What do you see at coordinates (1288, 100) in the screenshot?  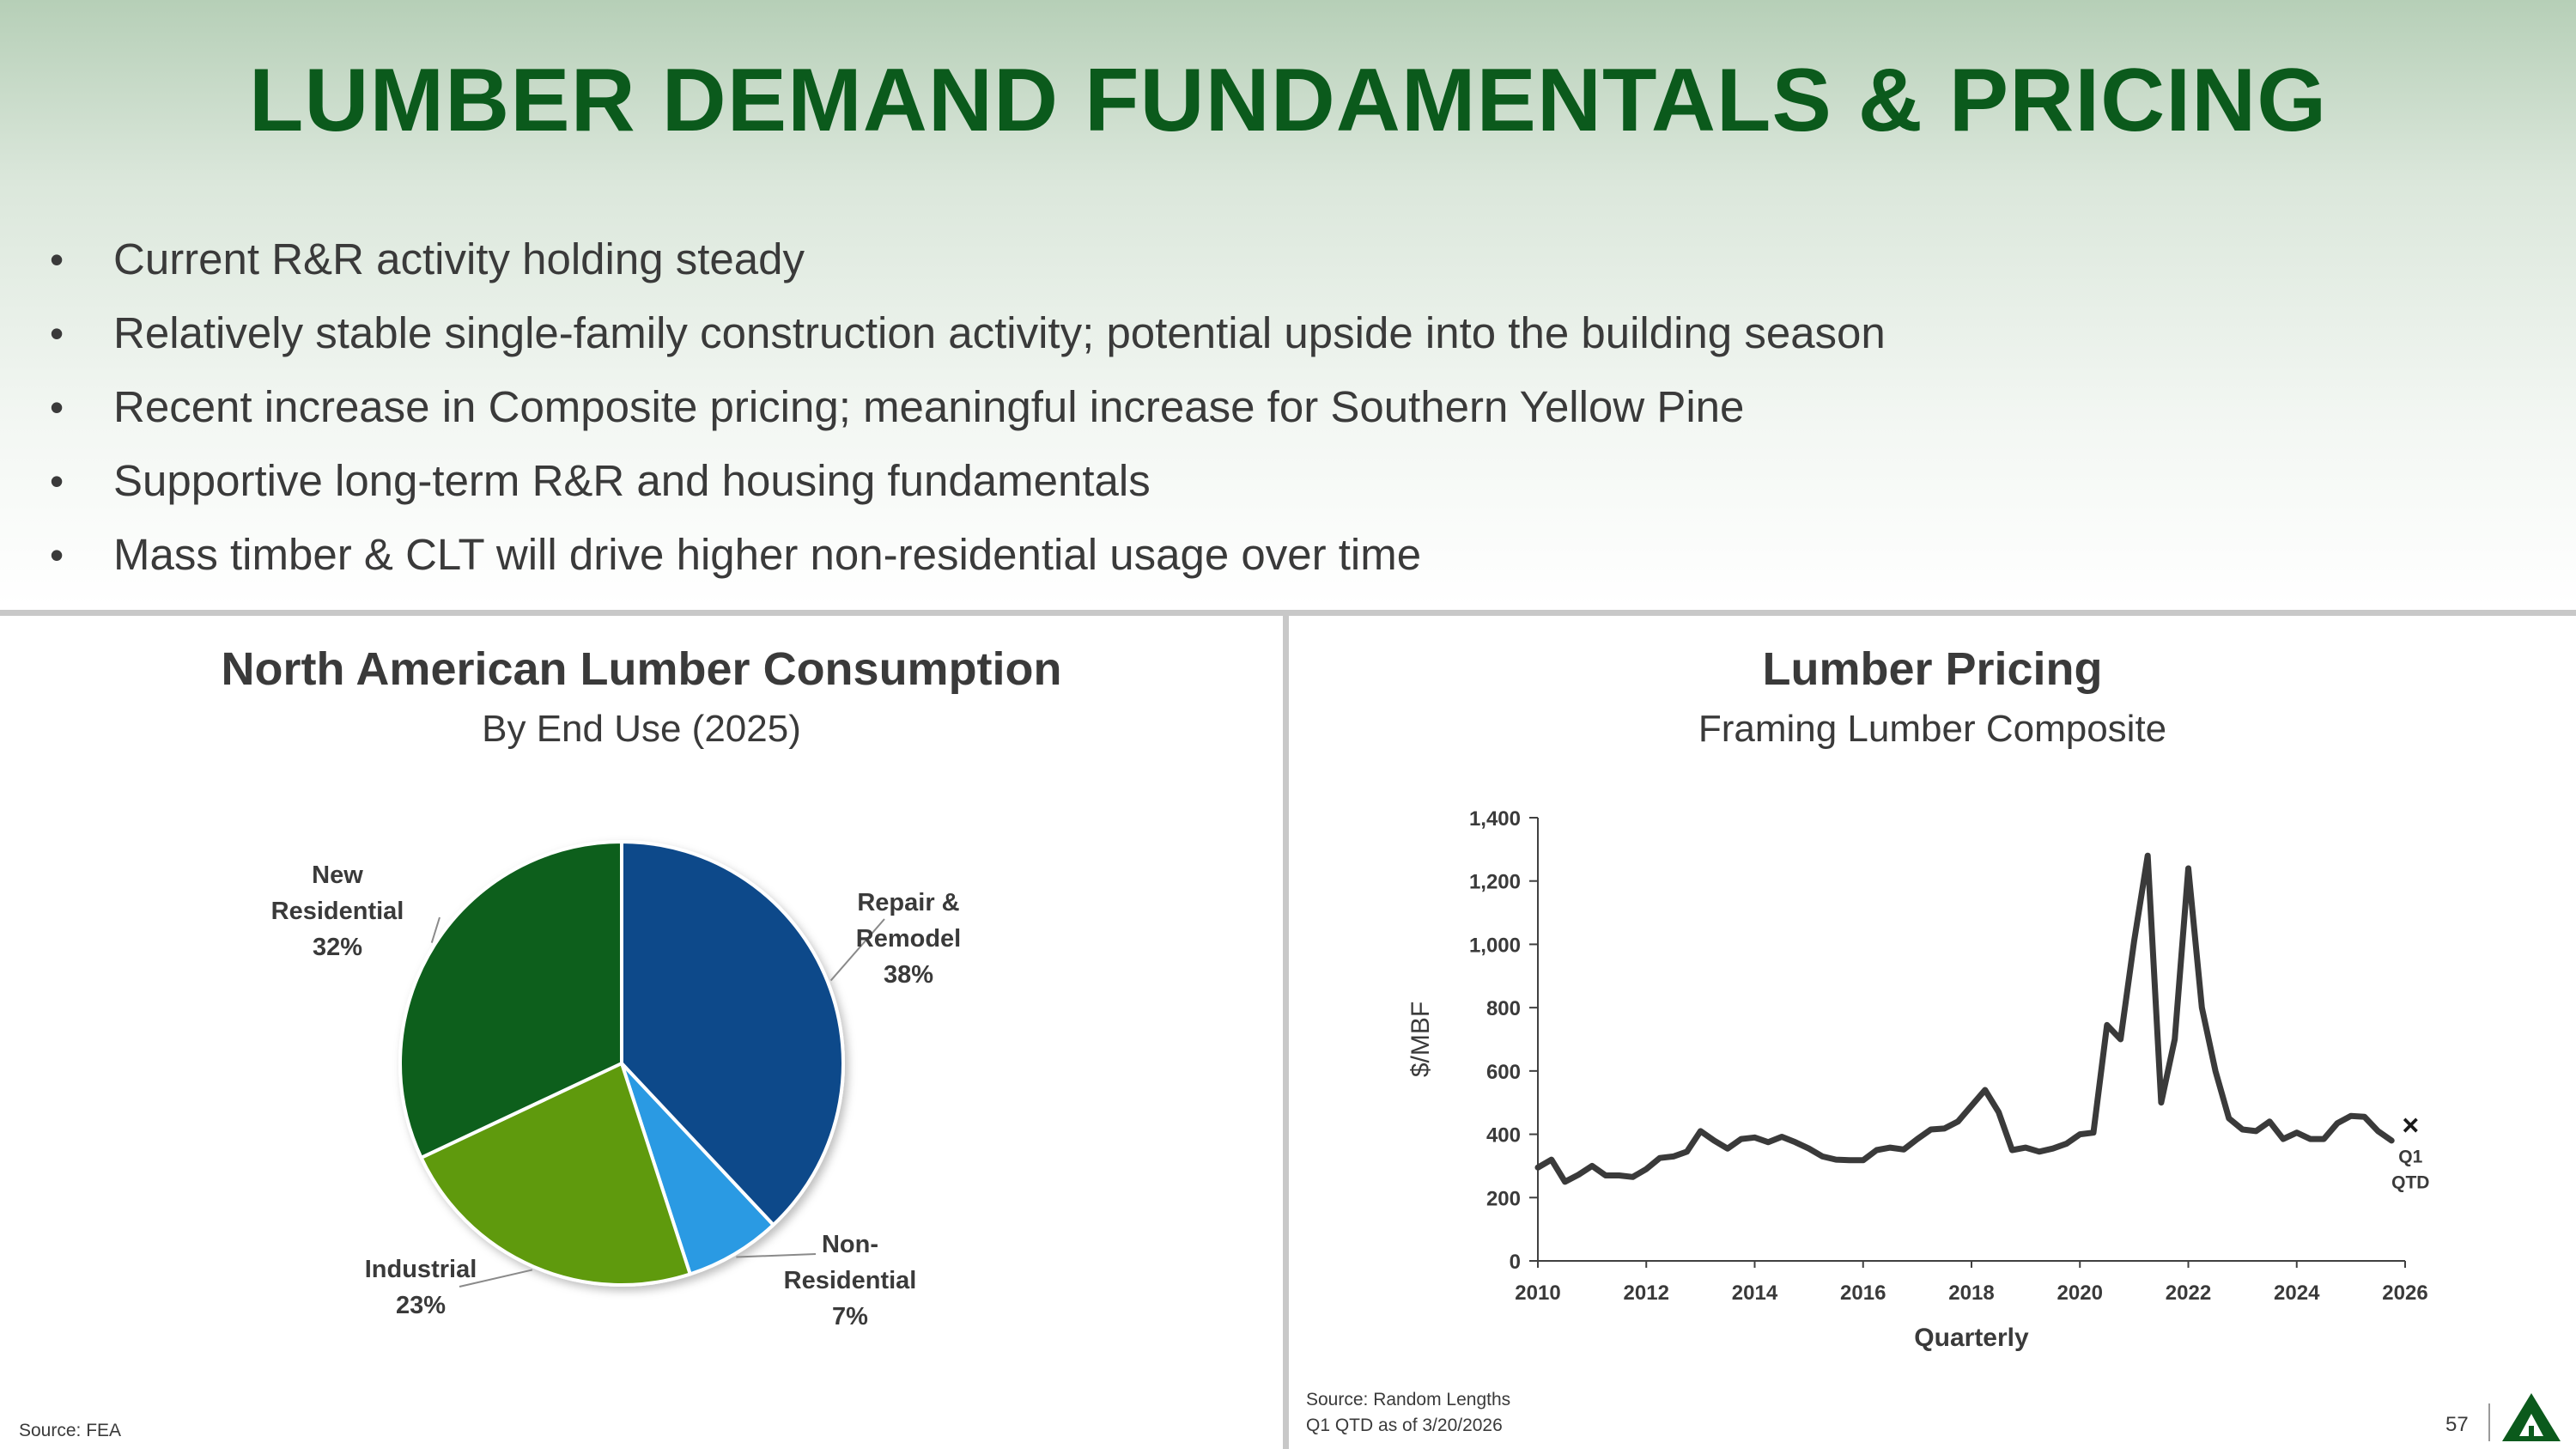 I see `page-title: LUMBER DEMAND FUNDAMENTALS & PRICING` at bounding box center [1288, 100].